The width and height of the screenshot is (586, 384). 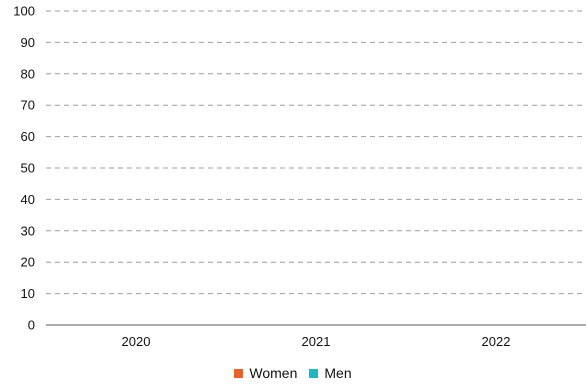 I want to click on legend-item-men: Men, so click(x=330, y=373).